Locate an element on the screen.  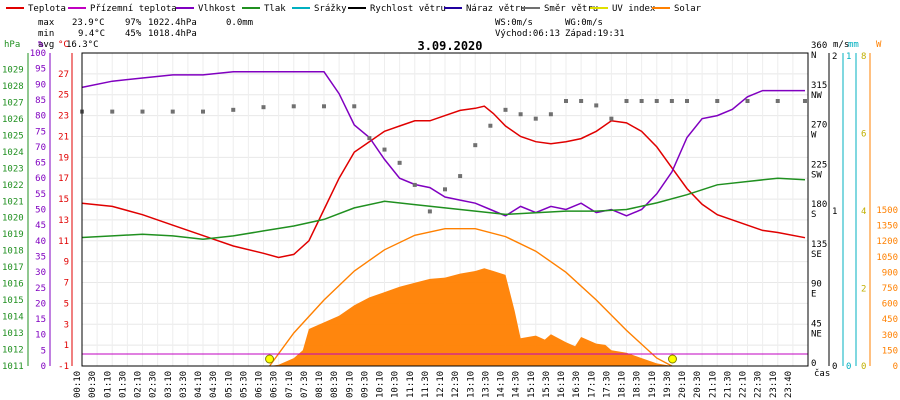
unit-pct: % is located at coordinates (41, 45).